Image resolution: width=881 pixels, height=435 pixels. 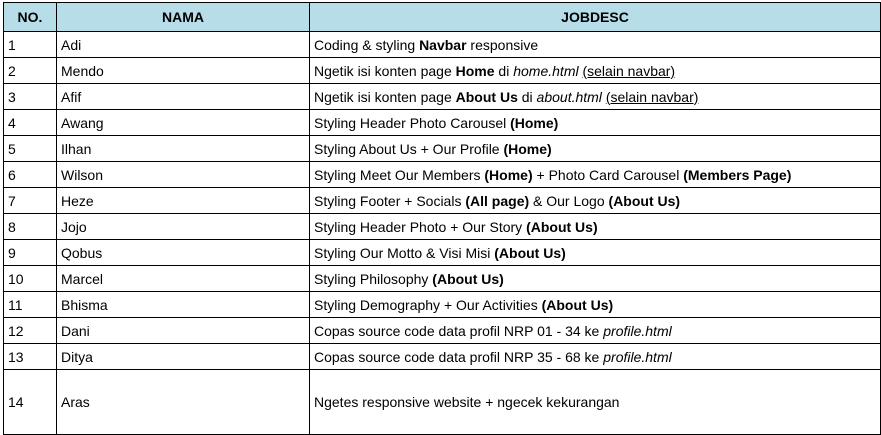 I want to click on header-no: NO., so click(x=30, y=17).